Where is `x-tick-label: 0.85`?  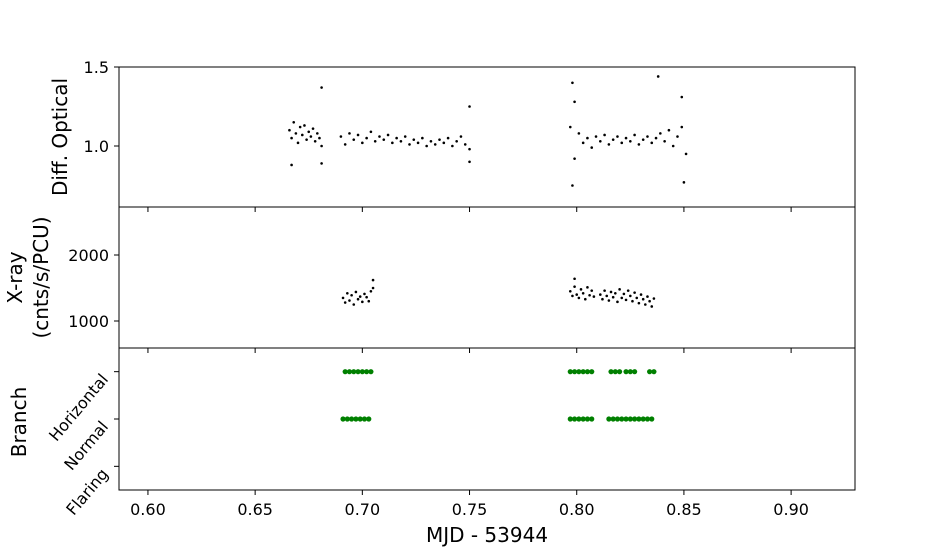 x-tick-label: 0.85 is located at coordinates (684, 509).